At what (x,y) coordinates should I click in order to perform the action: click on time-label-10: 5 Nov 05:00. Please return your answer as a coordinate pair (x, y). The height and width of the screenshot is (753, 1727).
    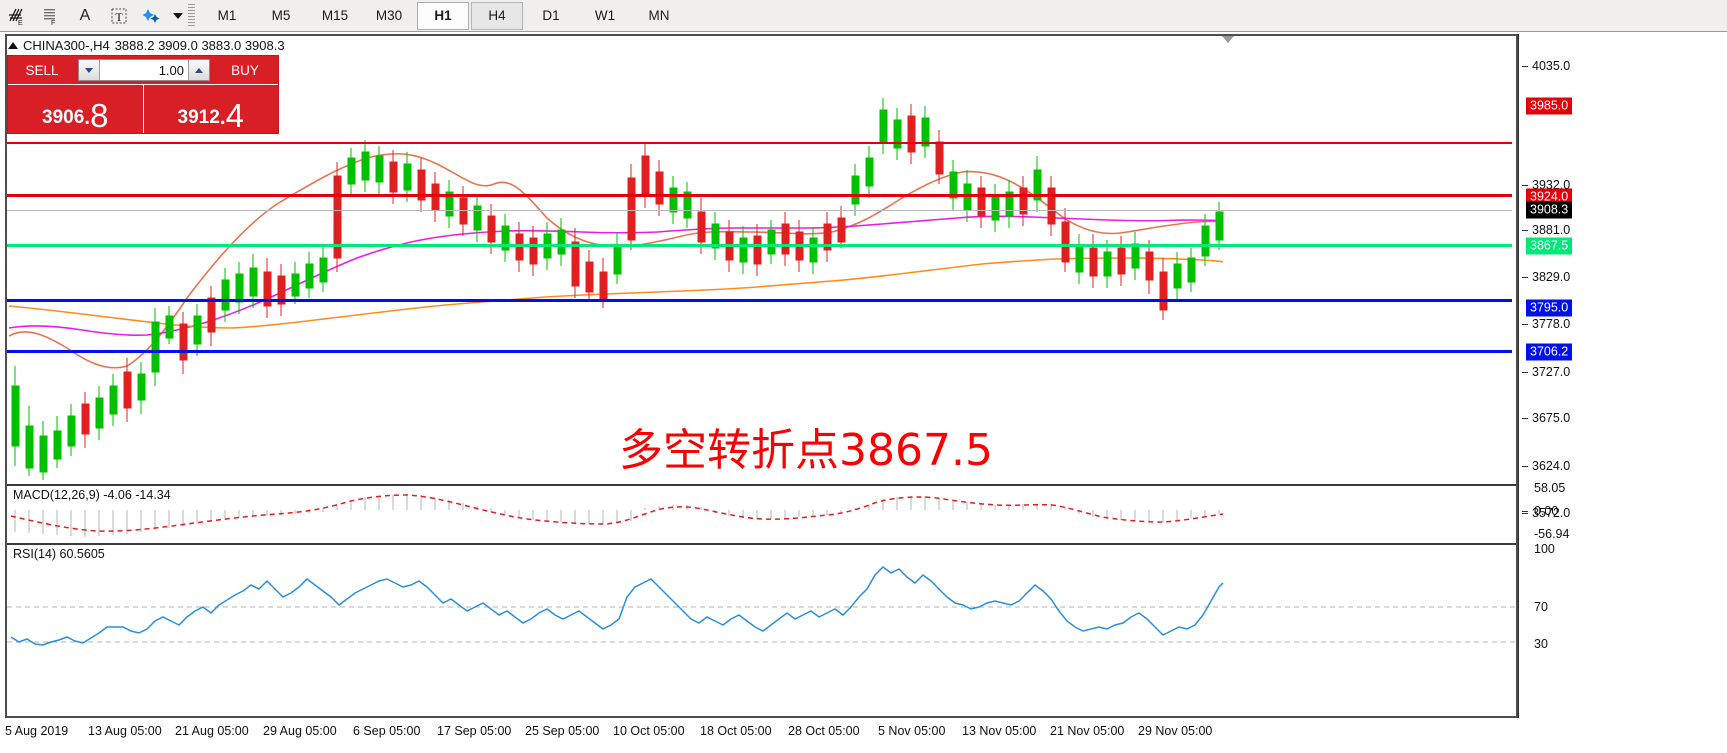
    Looking at the image, I should click on (912, 731).